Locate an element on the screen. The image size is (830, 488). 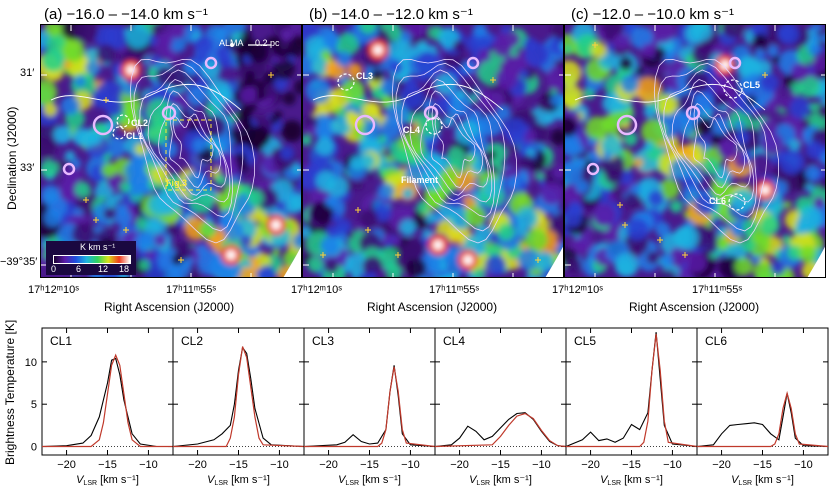
ra-tick-c-left: 17ʰ12ᵐ10ˢ is located at coordinates (577, 290).